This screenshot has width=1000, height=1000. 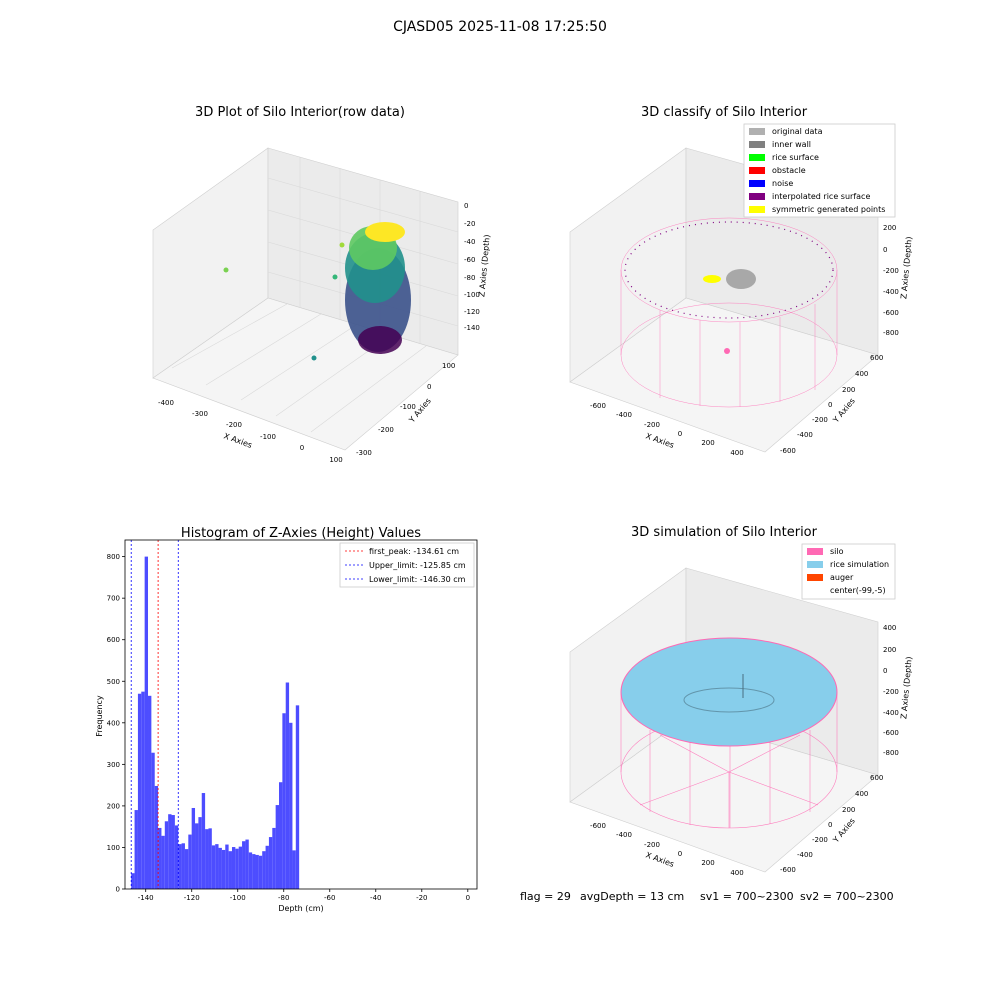 What do you see at coordinates (747, 896) in the screenshot?
I see `sv1-readout: sv1 = 700~2300` at bounding box center [747, 896].